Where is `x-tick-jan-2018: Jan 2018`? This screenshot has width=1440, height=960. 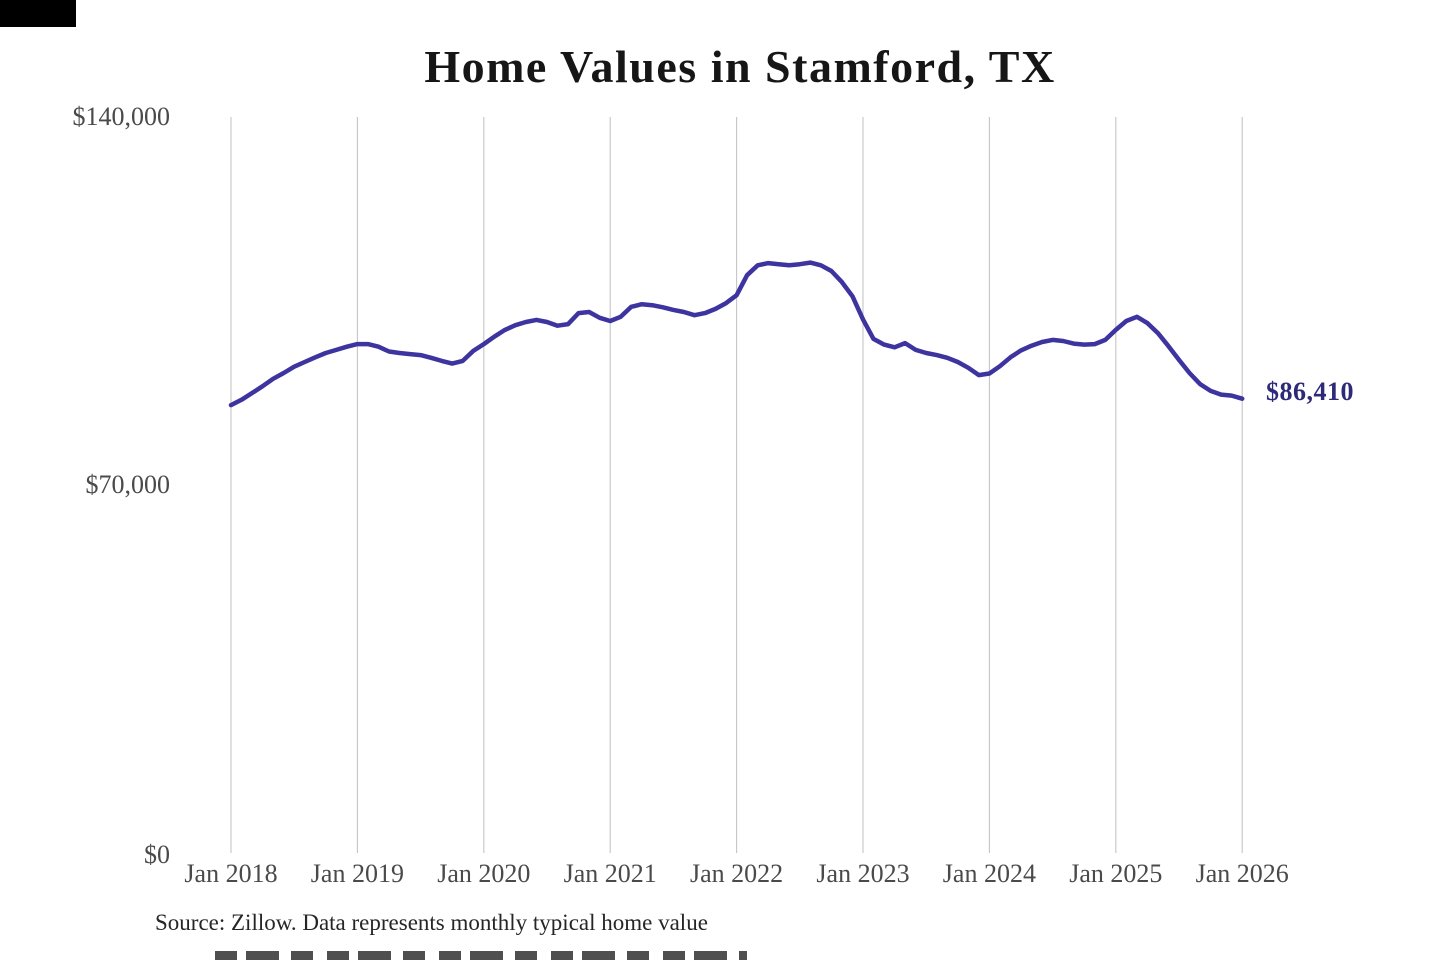 x-tick-jan-2018: Jan 2018 is located at coordinates (231, 873).